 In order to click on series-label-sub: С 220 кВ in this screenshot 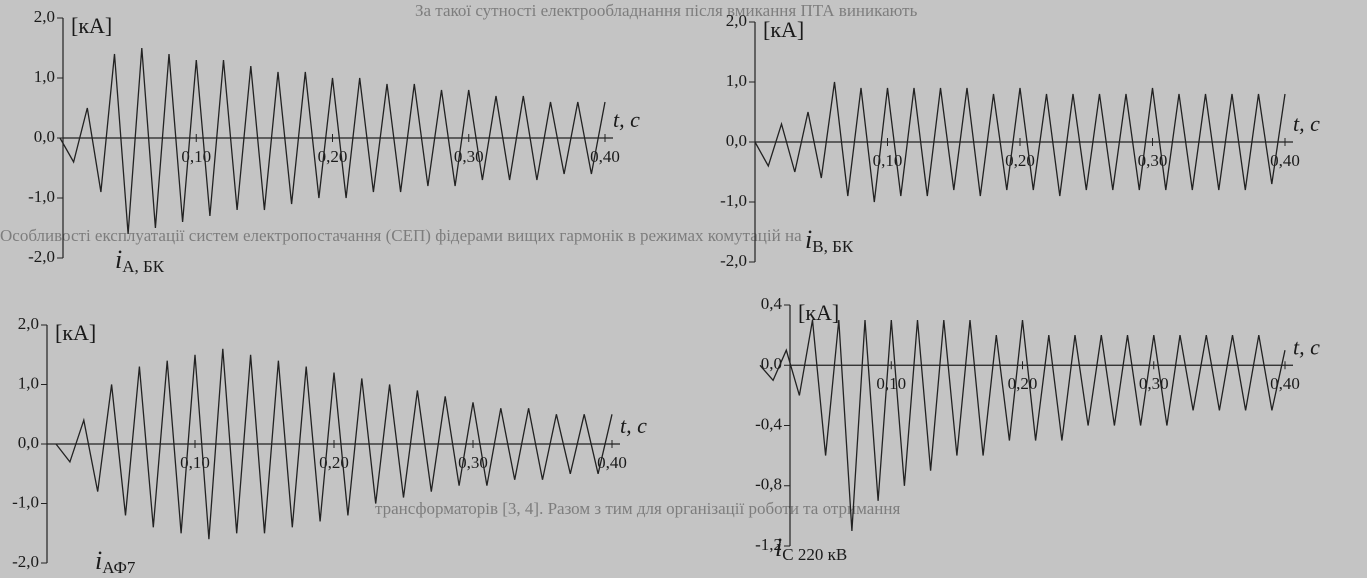, I will do `click(814, 554)`.